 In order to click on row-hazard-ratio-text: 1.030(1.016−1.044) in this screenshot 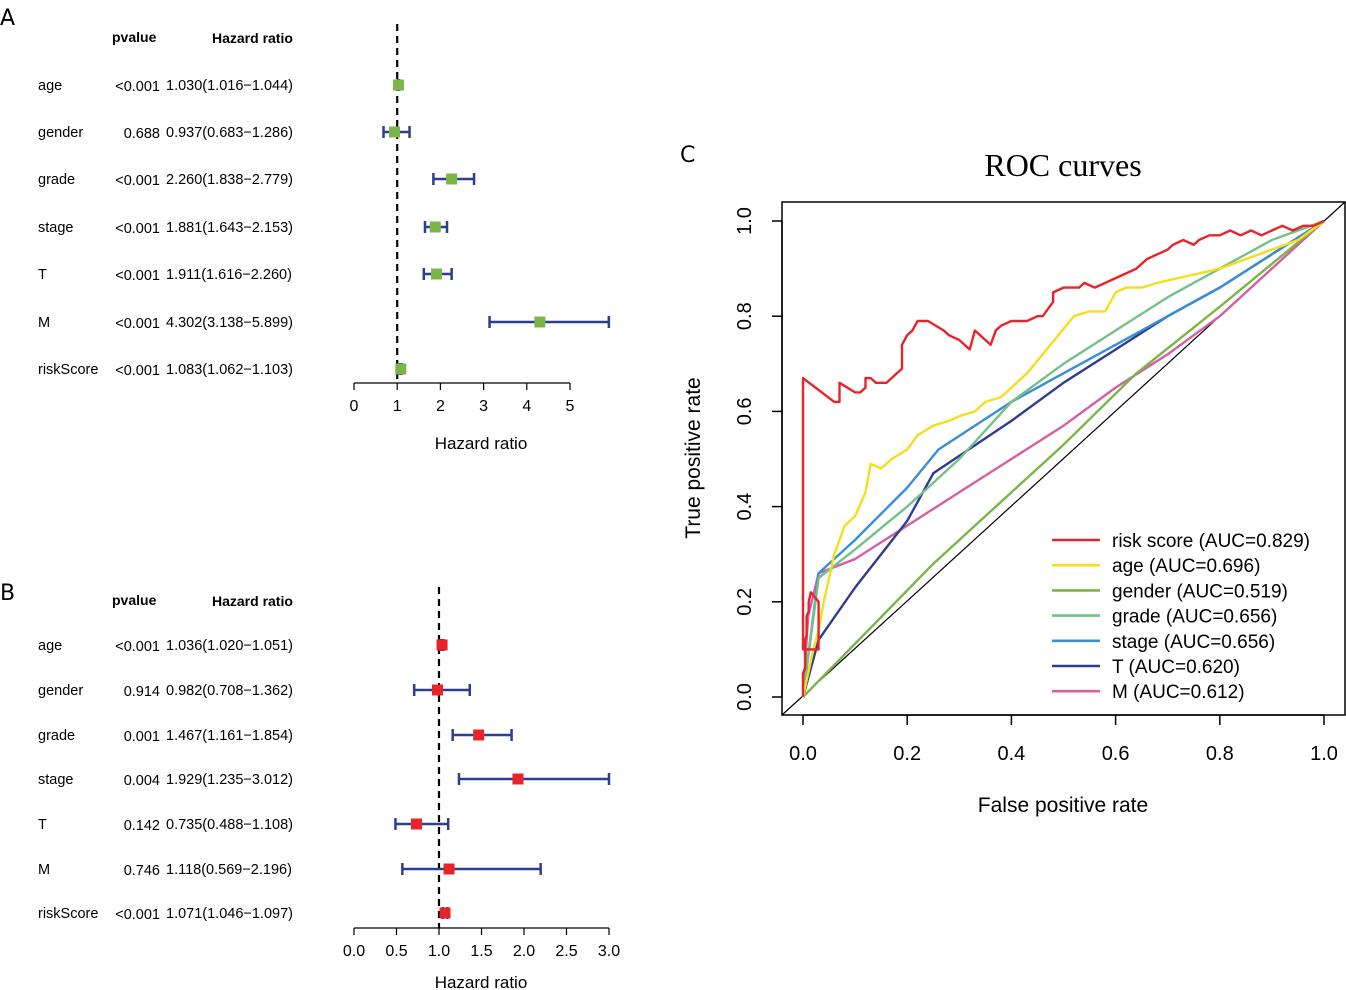, I will do `click(229, 86)`.